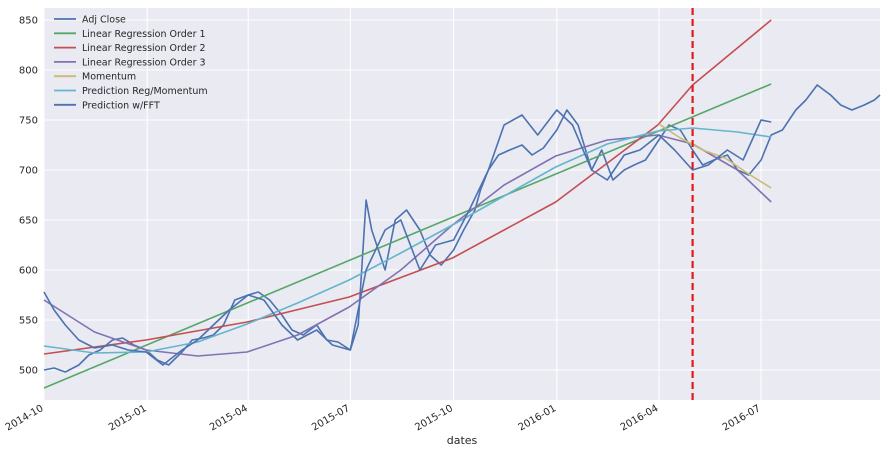 This screenshot has width=888, height=453. I want to click on x-tick-label: 2014-10, so click(25, 418).